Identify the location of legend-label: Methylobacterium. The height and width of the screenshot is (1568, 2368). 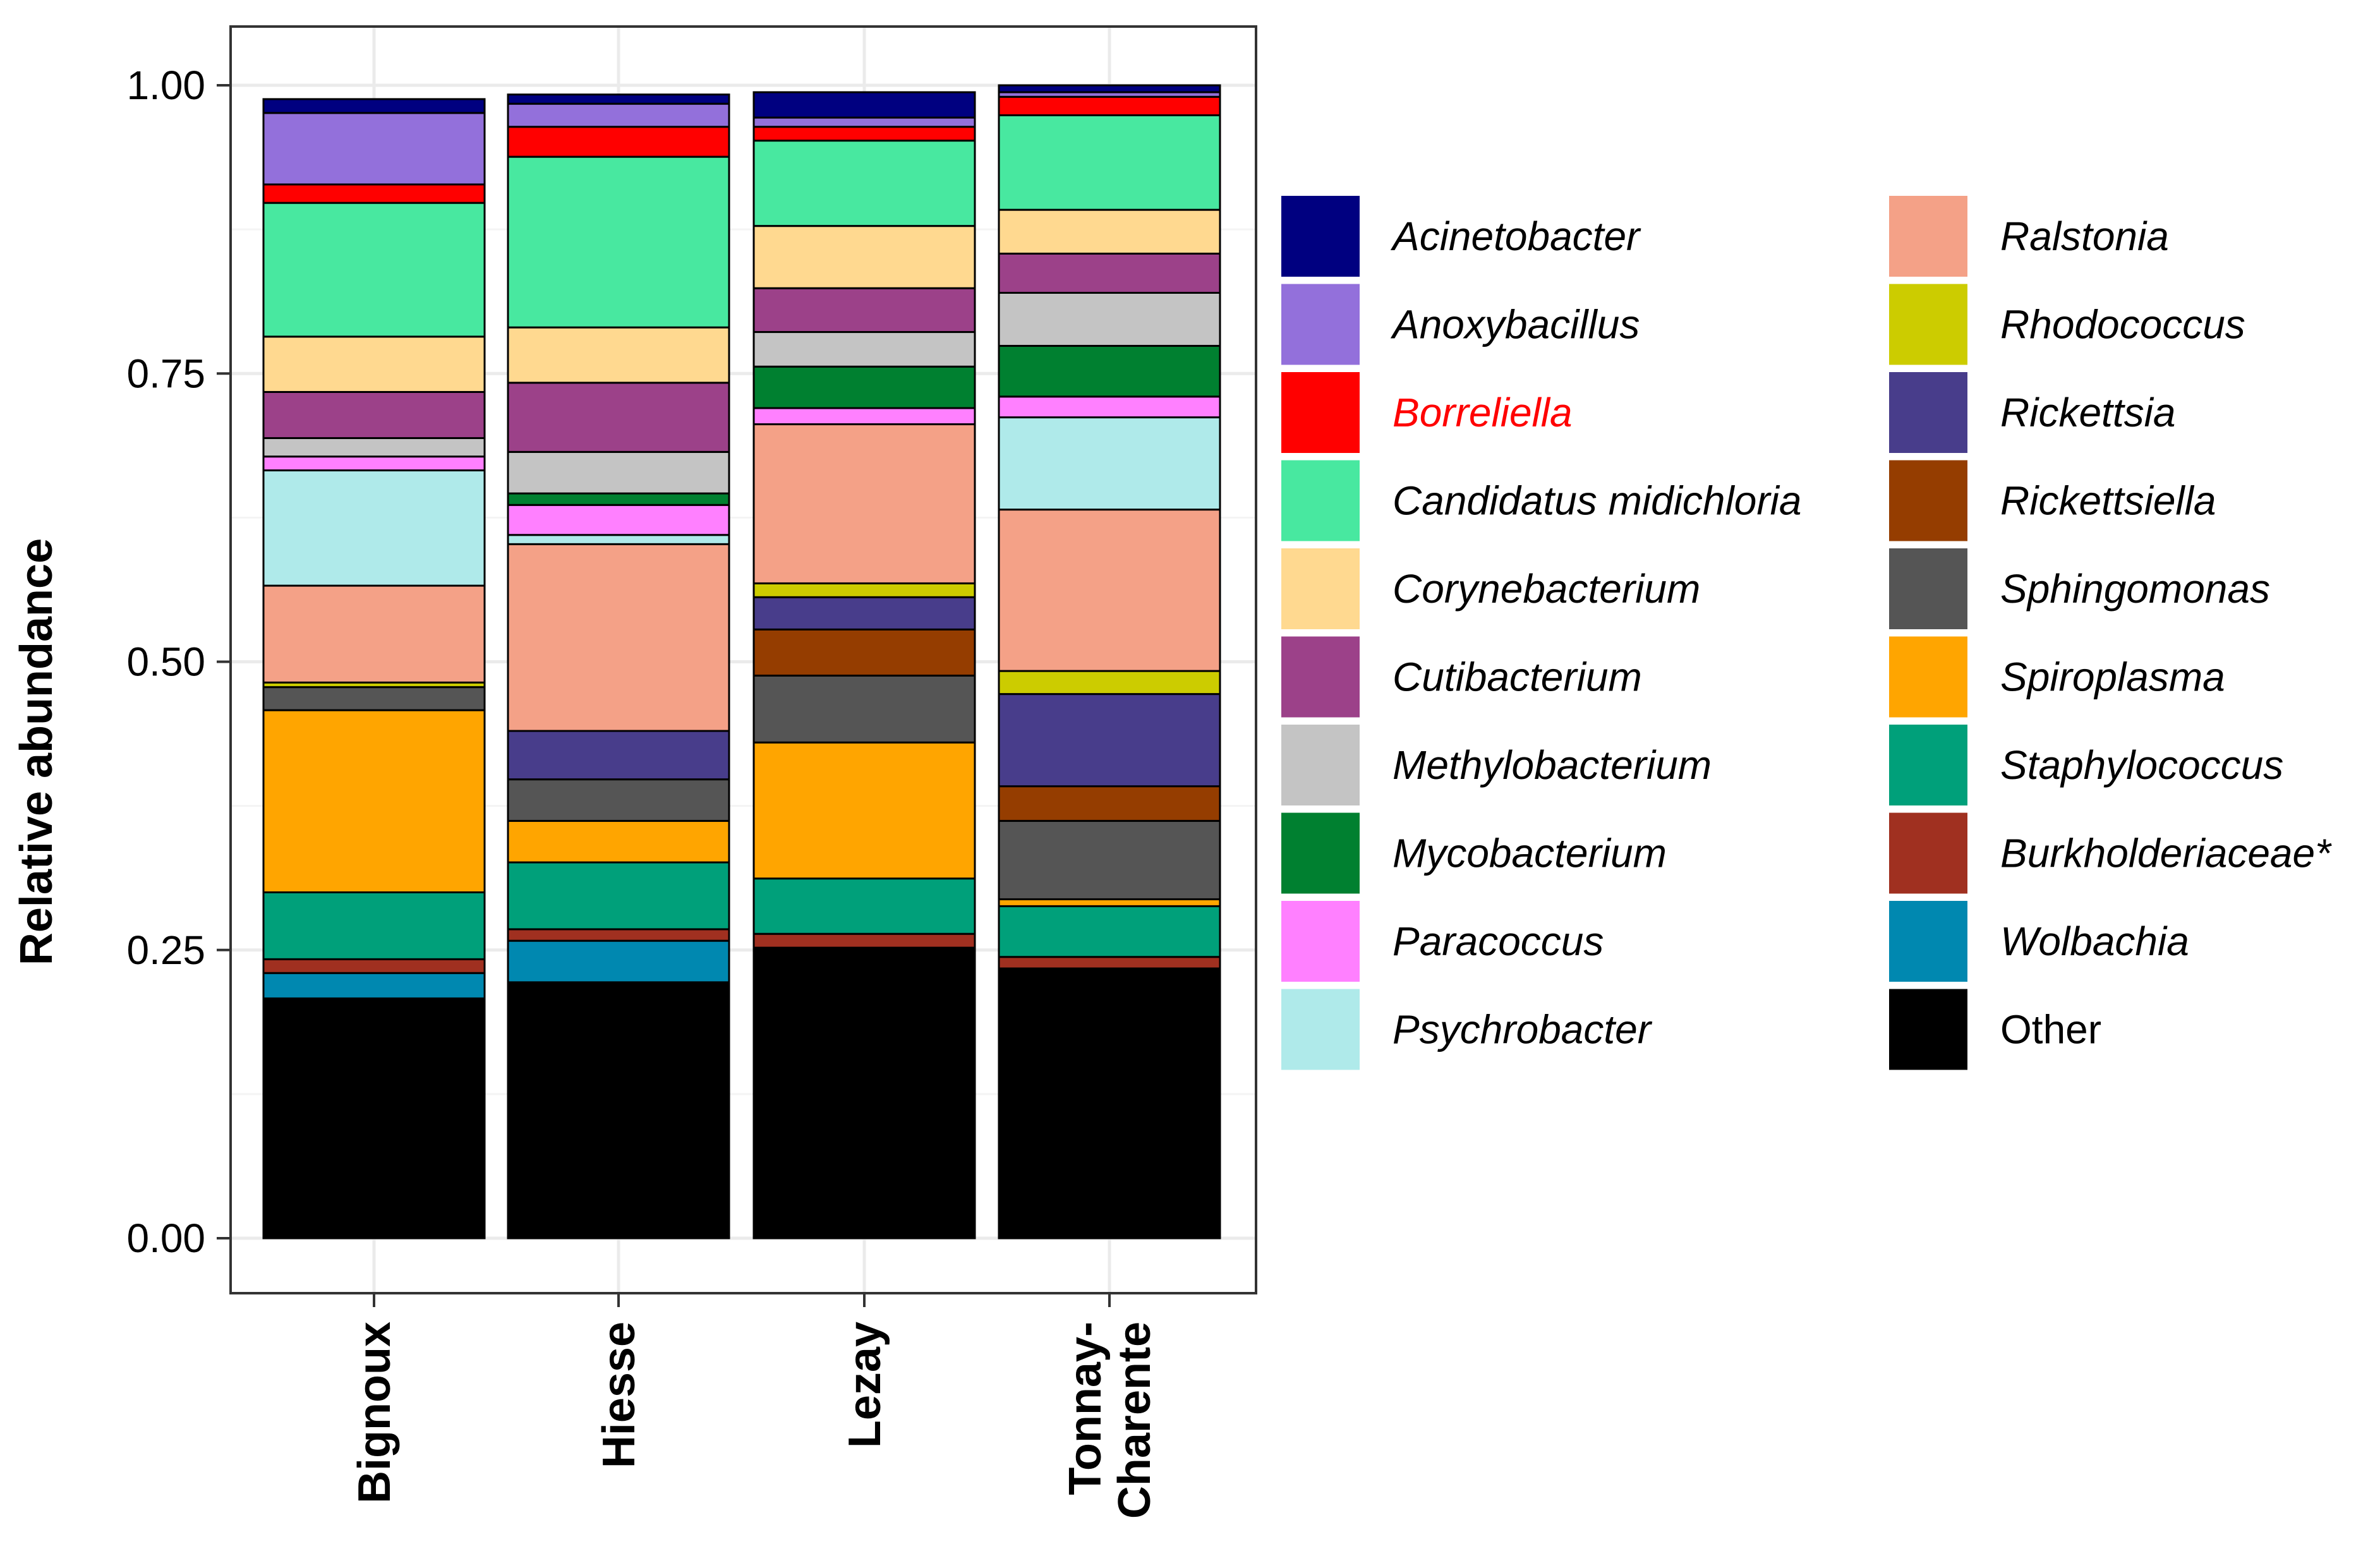
(1552, 765).